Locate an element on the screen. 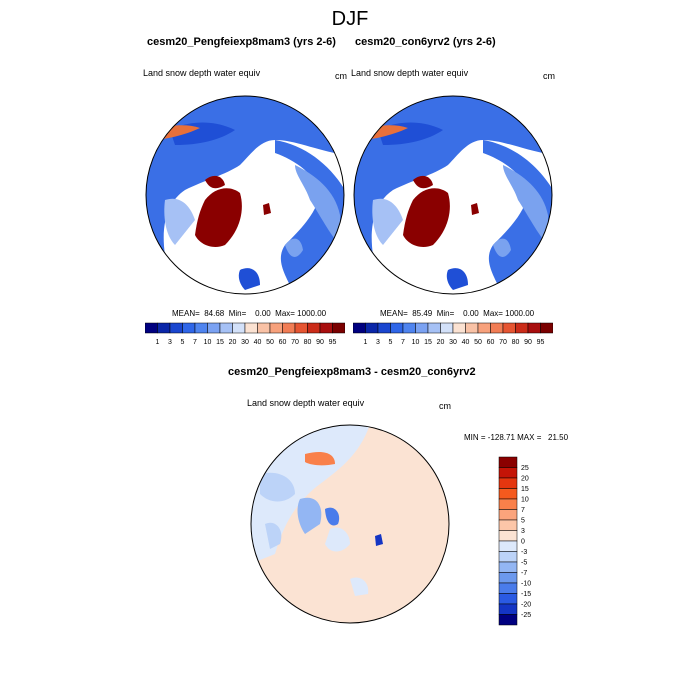 The image size is (700, 700). panel-2-colorbar-label: 70 is located at coordinates (503, 342).